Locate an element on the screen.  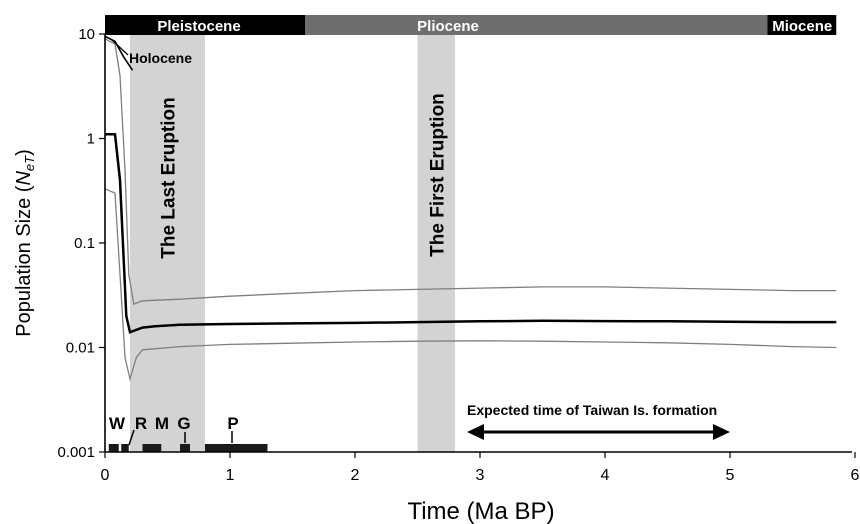
x-tick-label: 4 is located at coordinates (605, 475).